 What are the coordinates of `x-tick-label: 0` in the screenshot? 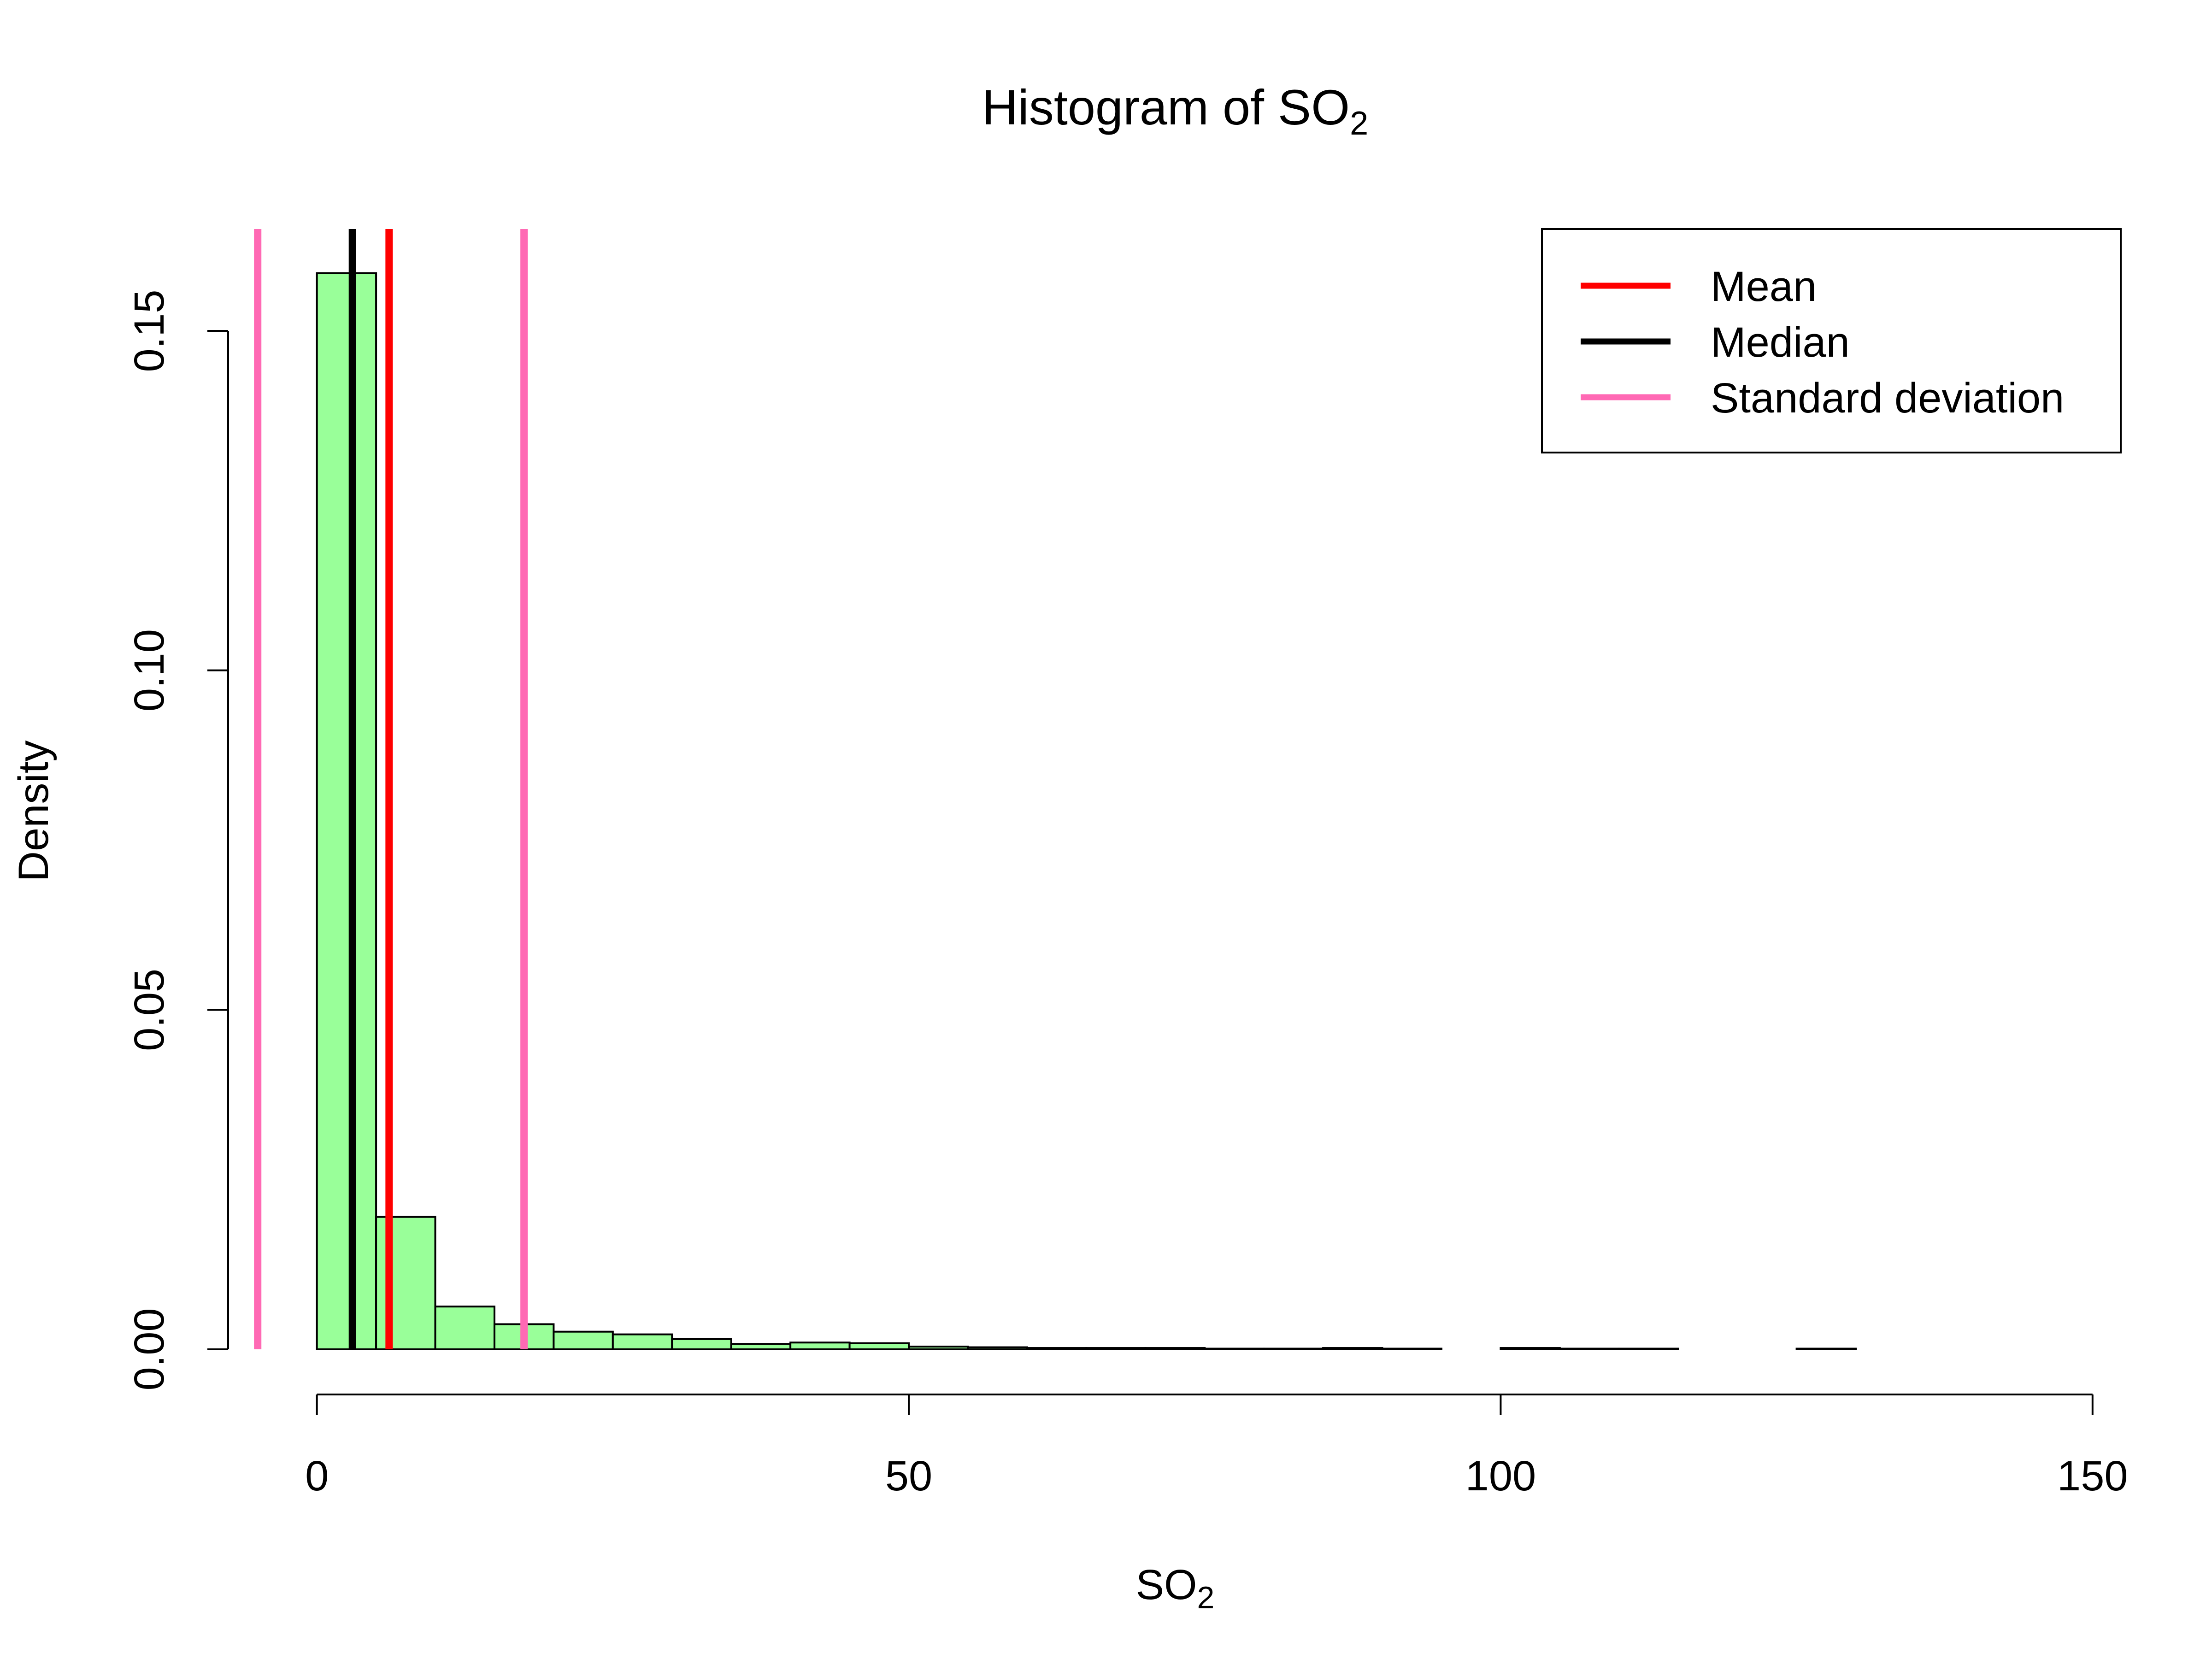 It's located at (317, 1476).